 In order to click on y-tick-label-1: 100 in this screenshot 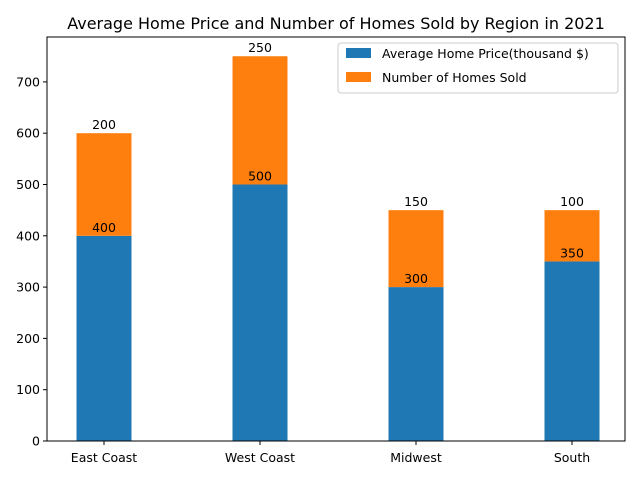, I will do `click(28, 389)`.